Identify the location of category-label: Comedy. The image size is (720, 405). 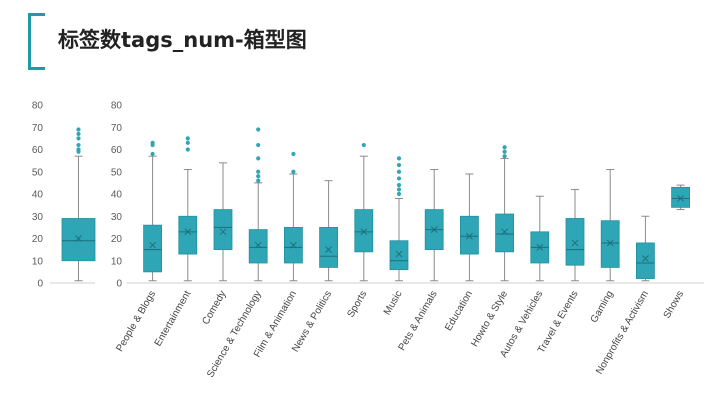
(214, 308).